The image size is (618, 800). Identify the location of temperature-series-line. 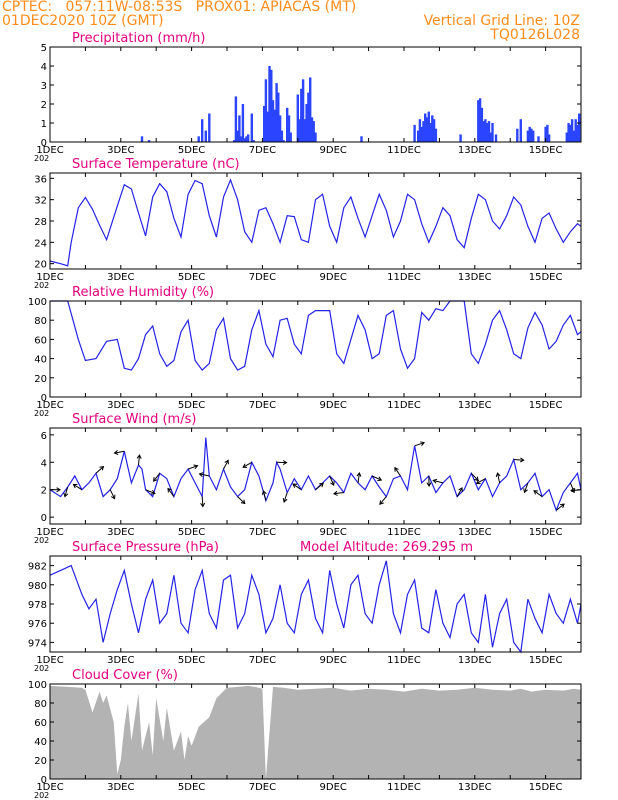
(315, 222).